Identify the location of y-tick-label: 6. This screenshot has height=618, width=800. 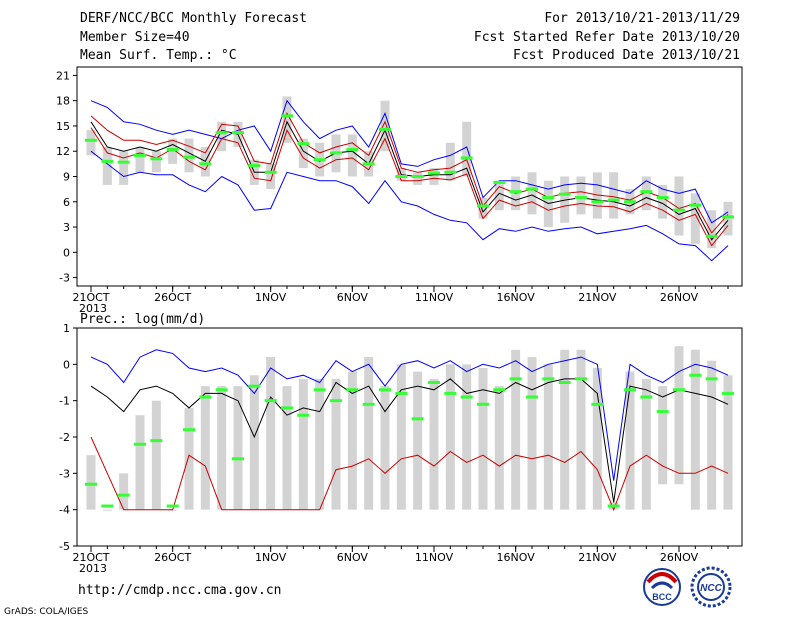
(66, 202).